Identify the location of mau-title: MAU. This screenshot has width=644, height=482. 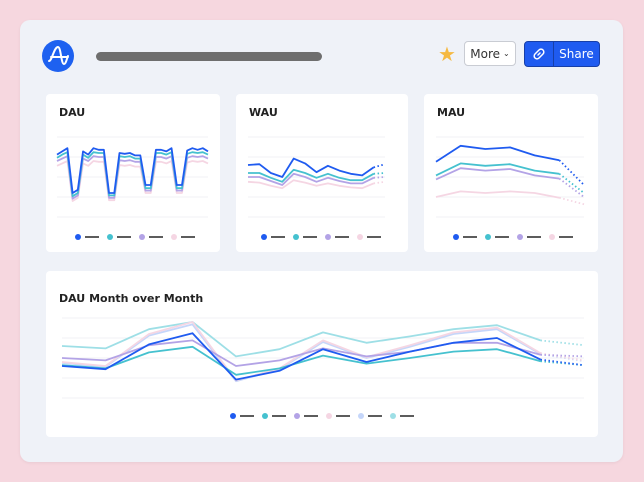
(451, 112).